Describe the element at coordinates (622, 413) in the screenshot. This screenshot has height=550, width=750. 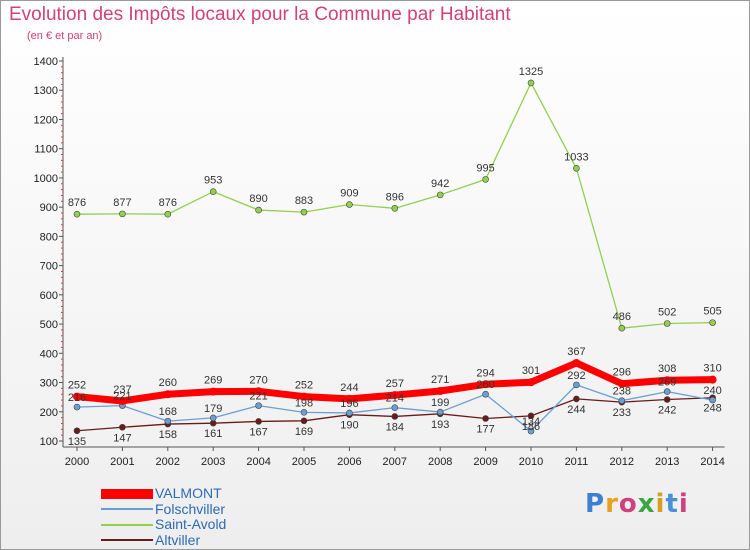
I see `data-label-altviller: 233` at that location.